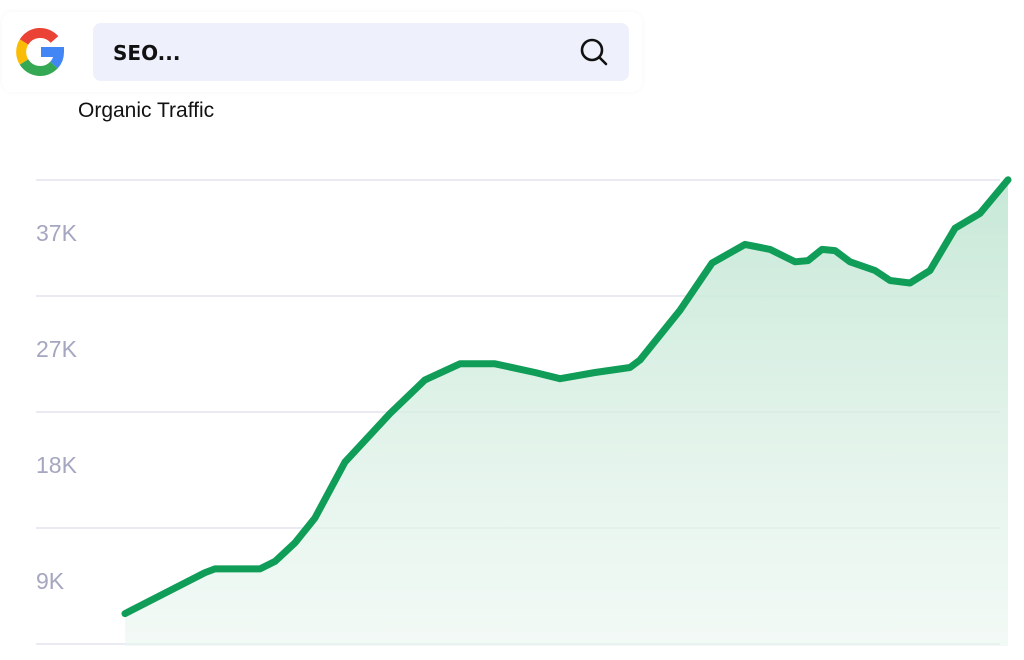  What do you see at coordinates (50, 581) in the screenshot?
I see `y-tick-label: 9K` at bounding box center [50, 581].